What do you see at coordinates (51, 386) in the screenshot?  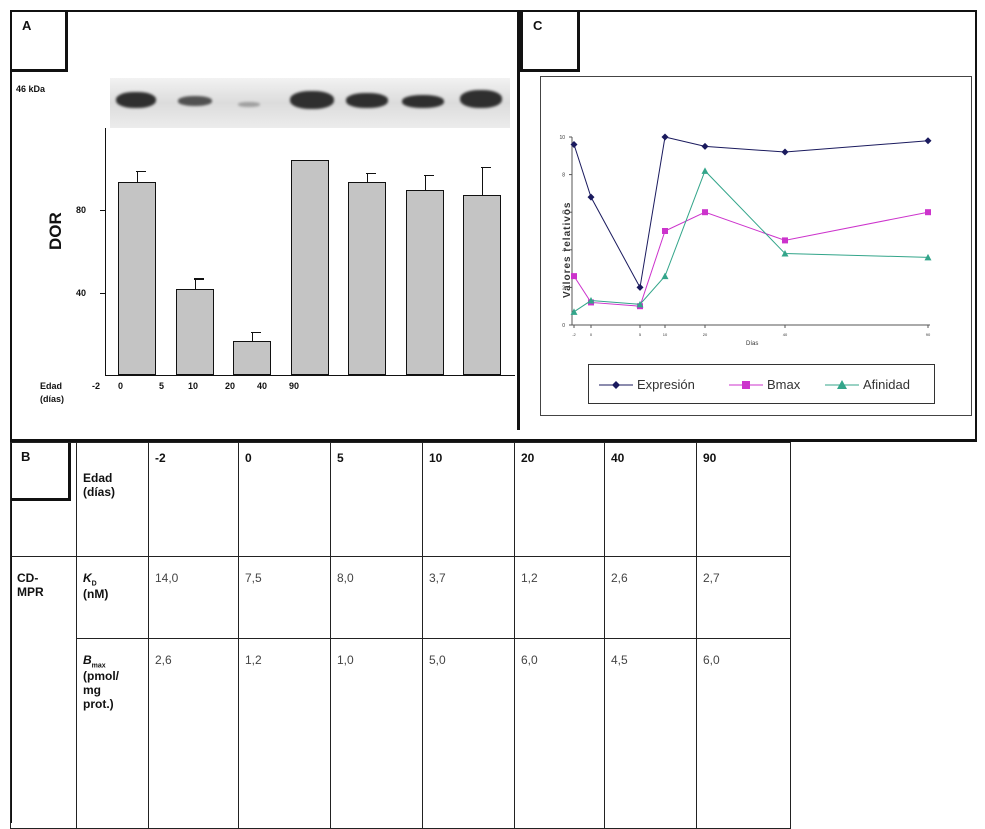 I see `a-xlabel-line1: Edad` at bounding box center [51, 386].